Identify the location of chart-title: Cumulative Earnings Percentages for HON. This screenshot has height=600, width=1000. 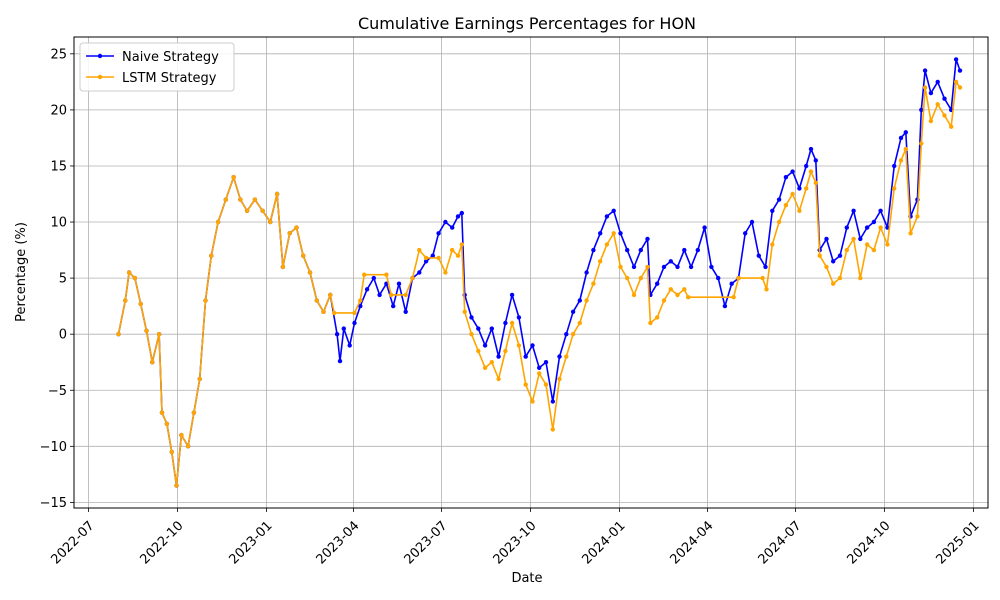
(527, 23).